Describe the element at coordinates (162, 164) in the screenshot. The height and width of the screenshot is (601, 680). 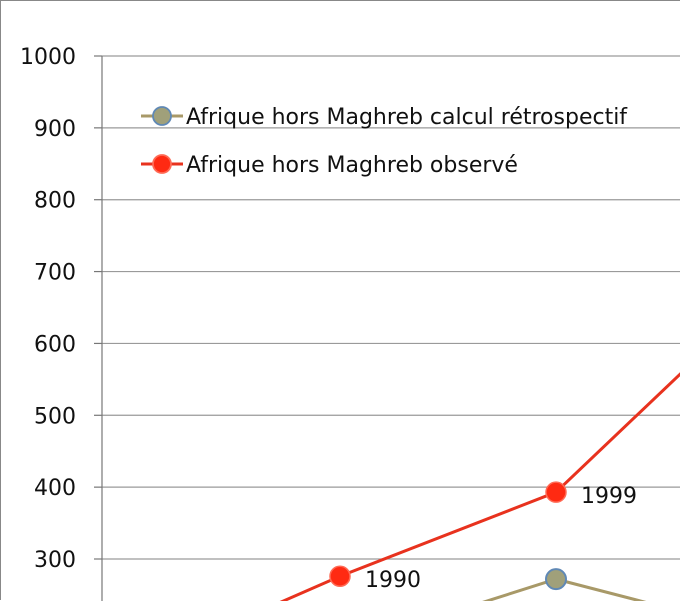
I see `legend-observe-swatch-marker` at that location.